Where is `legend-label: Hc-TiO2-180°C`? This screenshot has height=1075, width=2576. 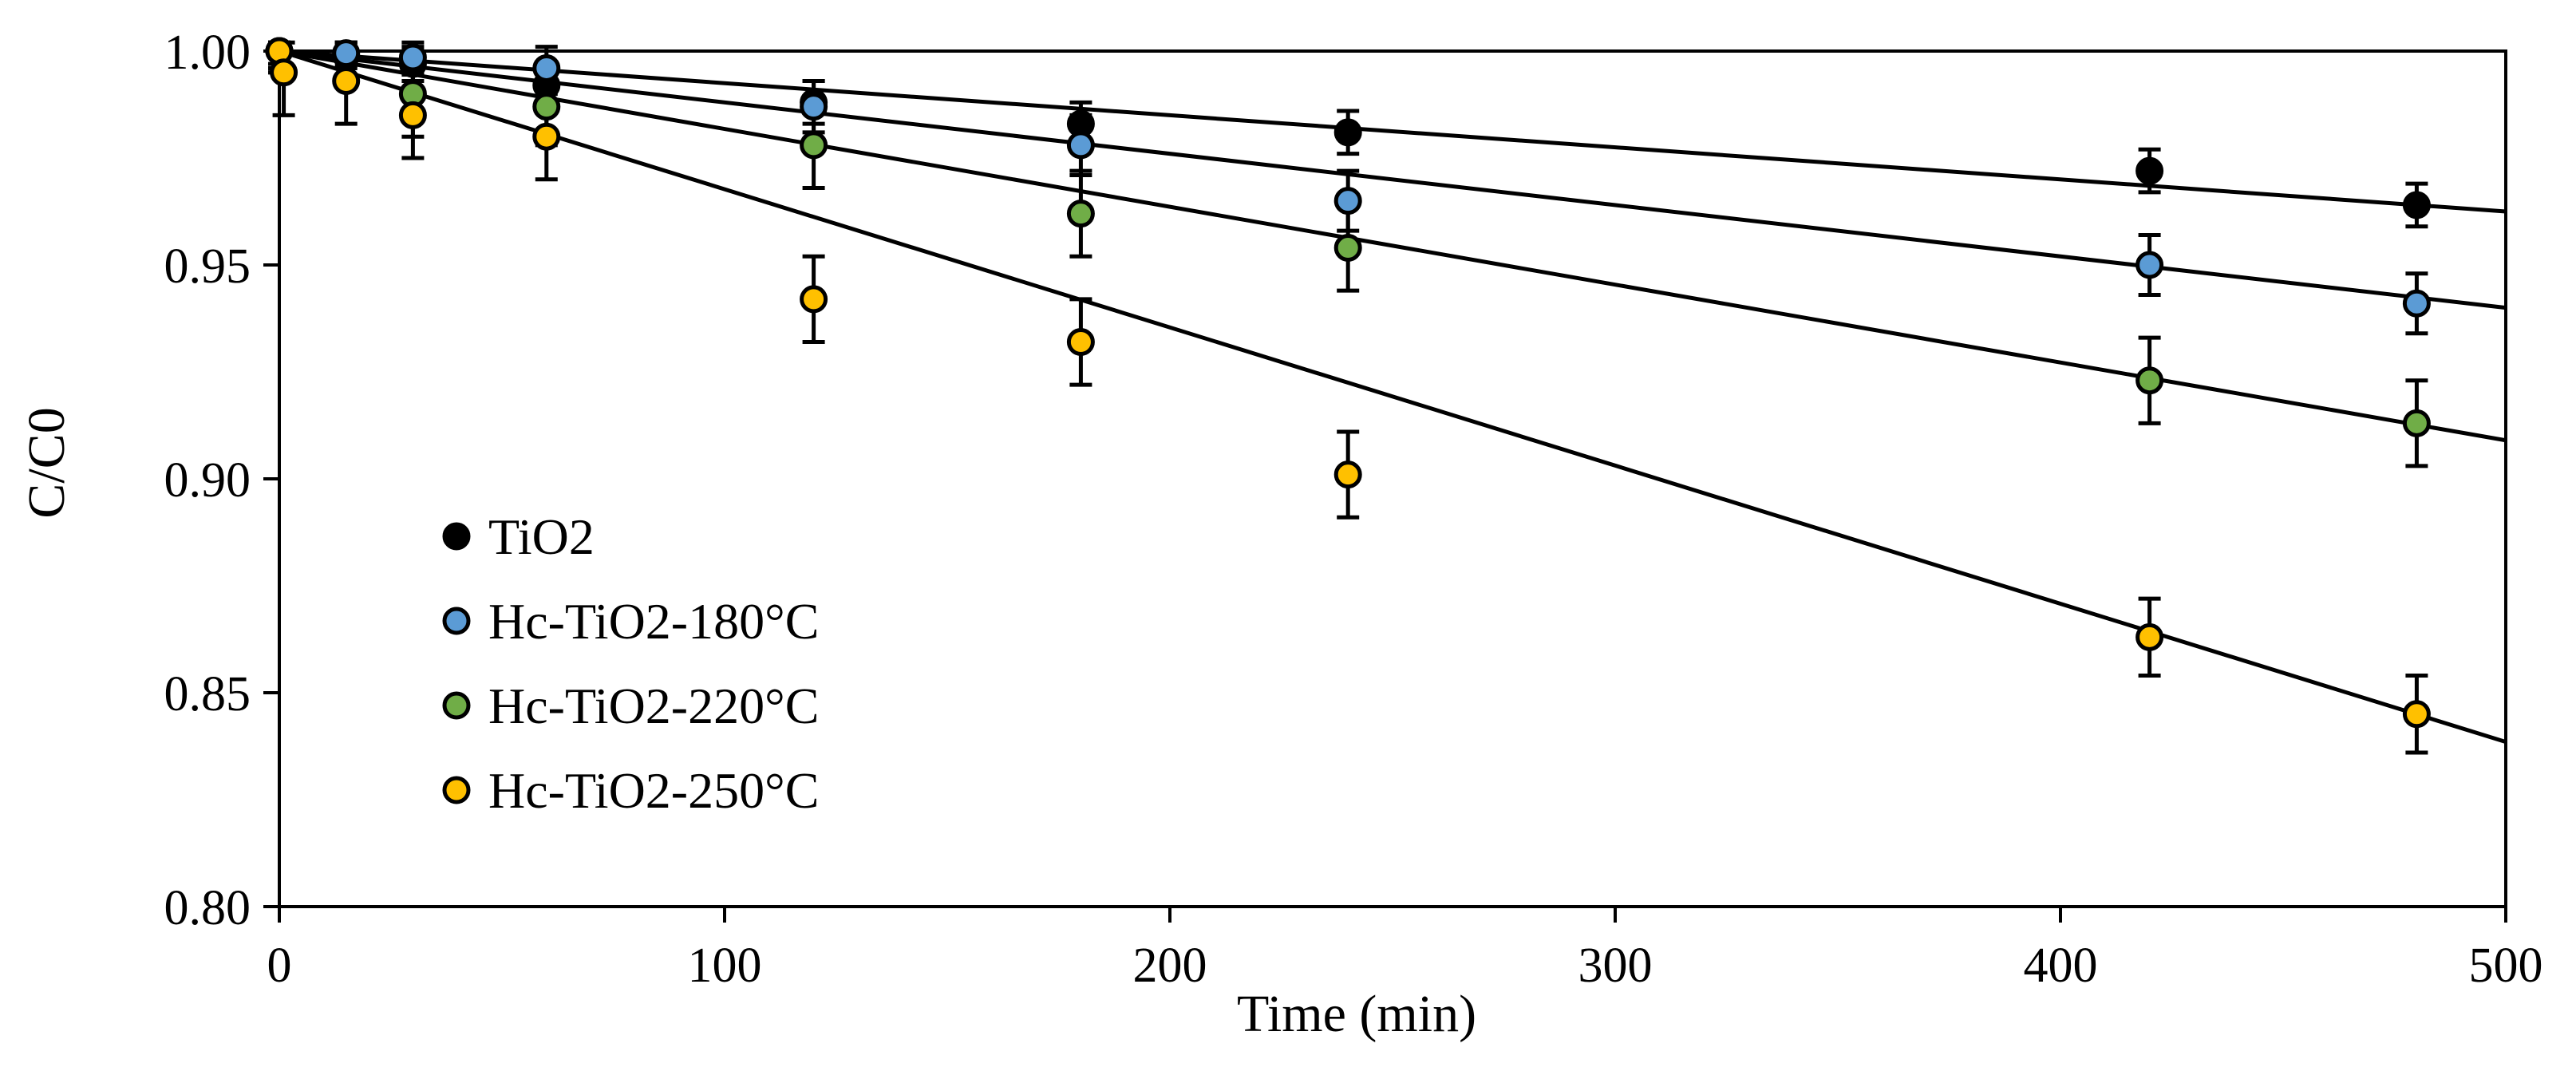 legend-label: Hc-TiO2-180°C is located at coordinates (653, 621).